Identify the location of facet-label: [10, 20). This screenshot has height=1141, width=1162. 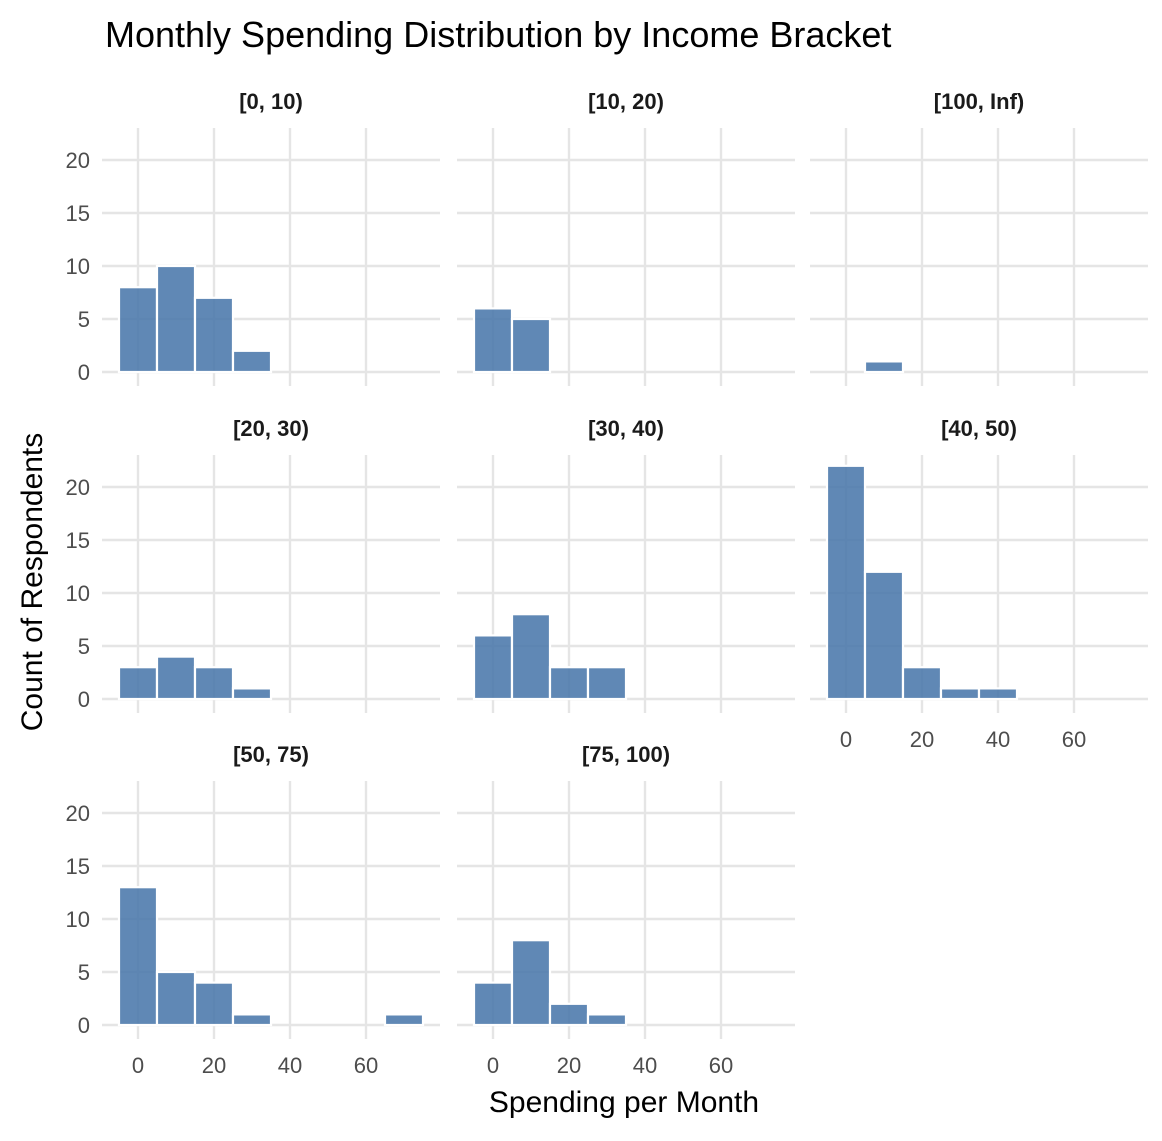
(626, 101).